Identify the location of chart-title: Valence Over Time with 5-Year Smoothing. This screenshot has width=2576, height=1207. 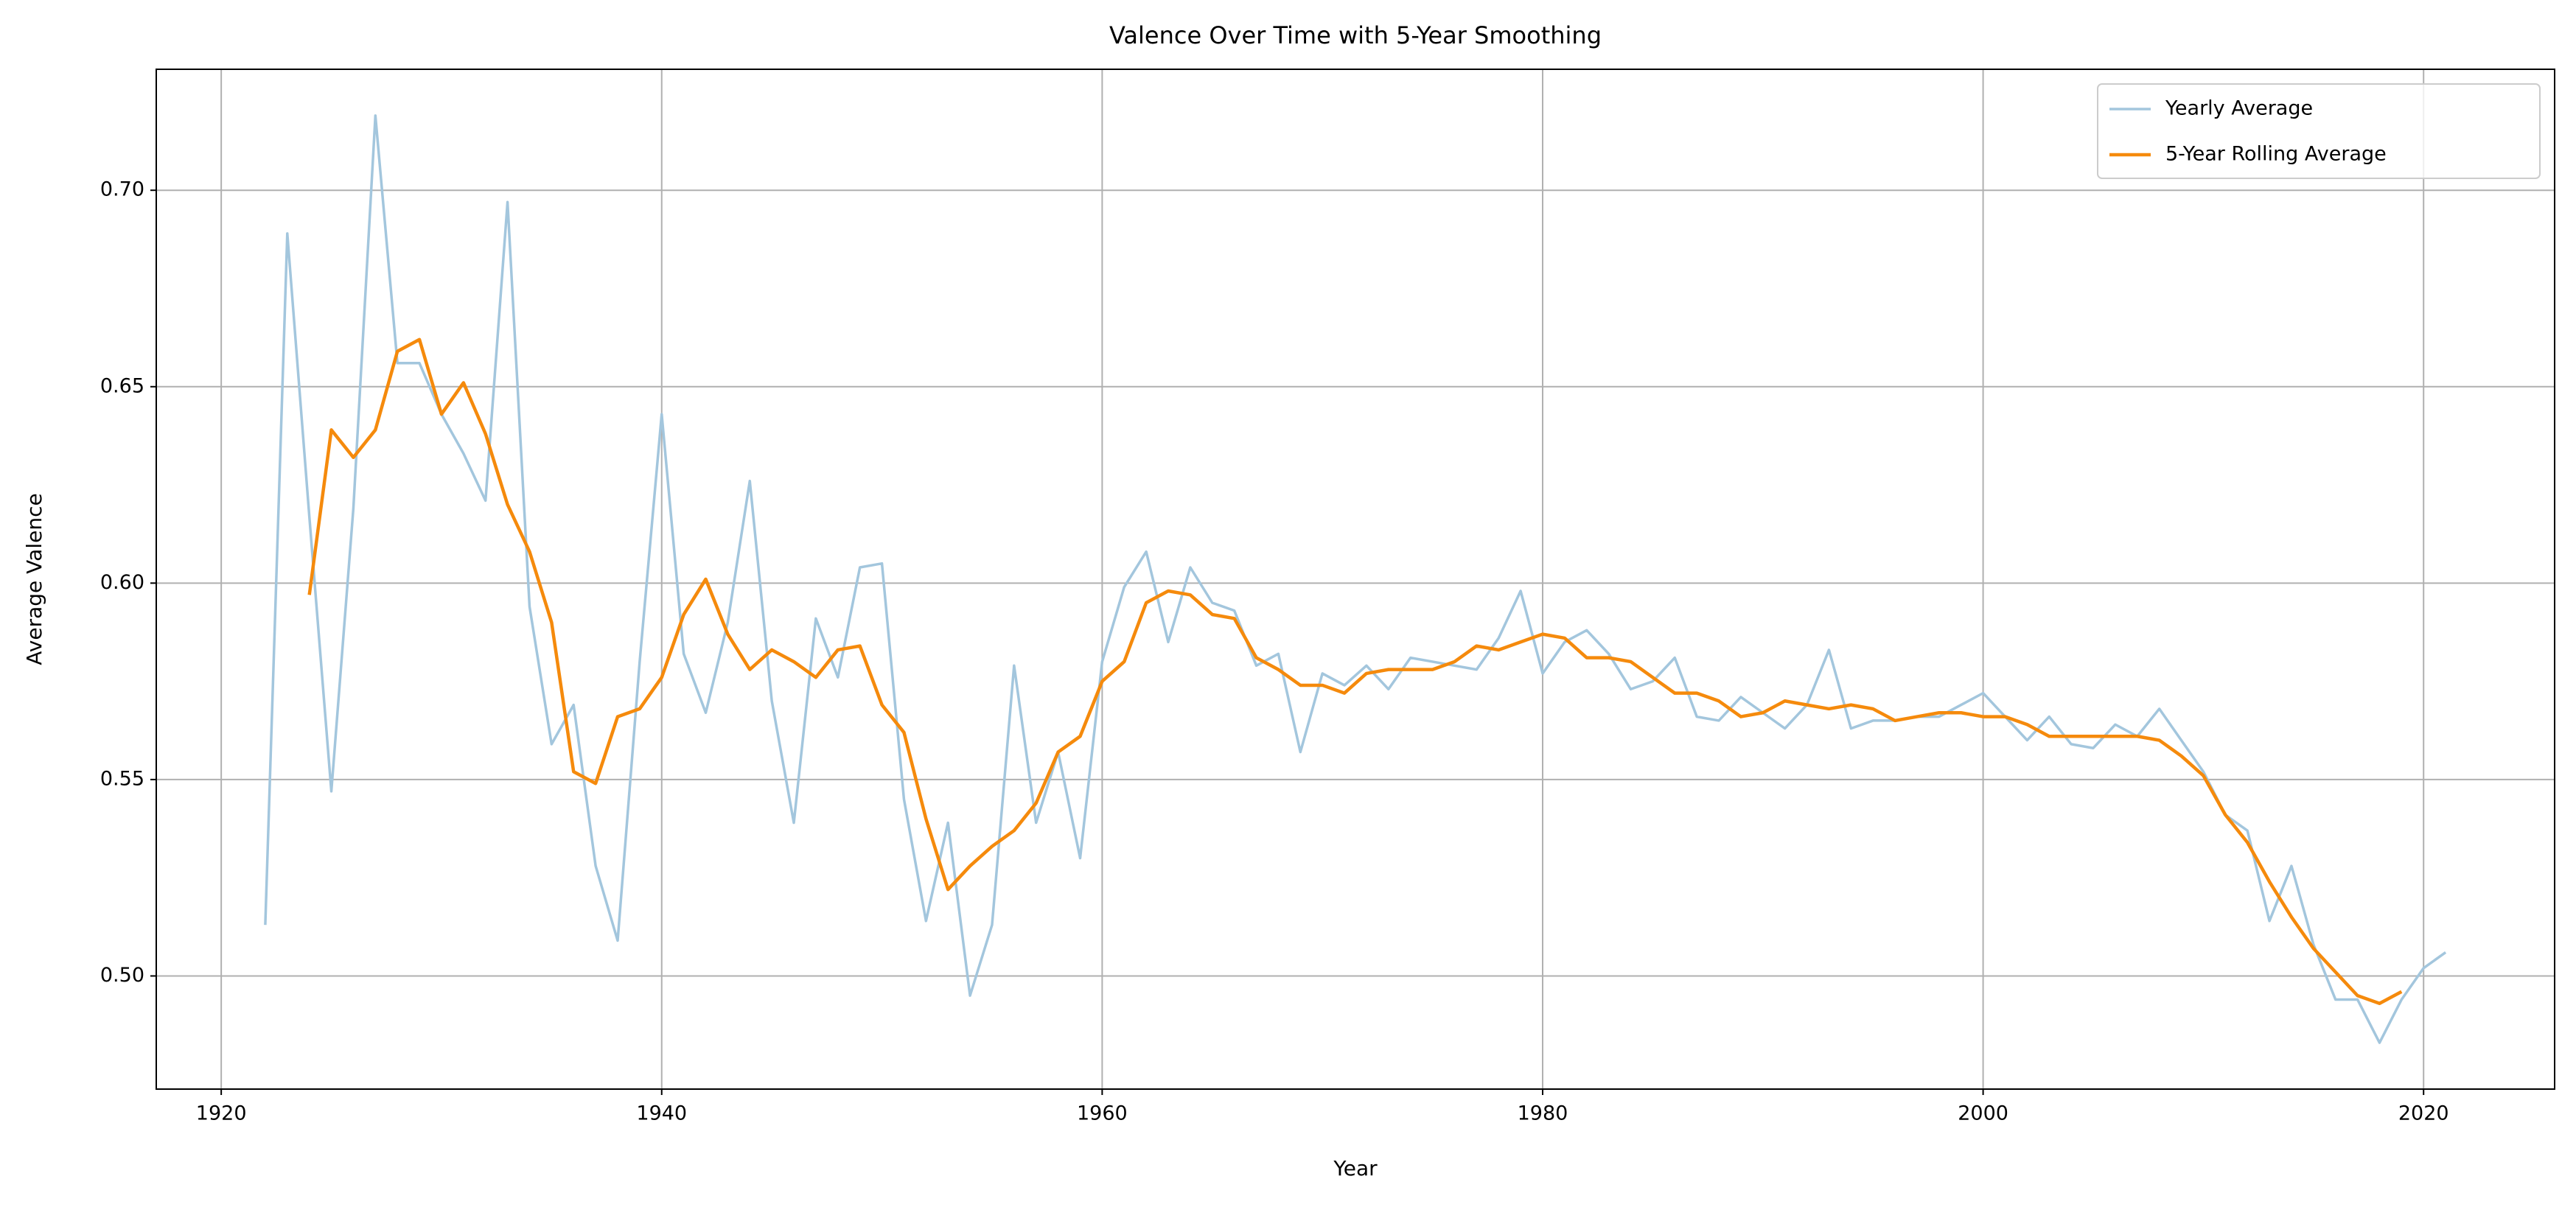
(1355, 35).